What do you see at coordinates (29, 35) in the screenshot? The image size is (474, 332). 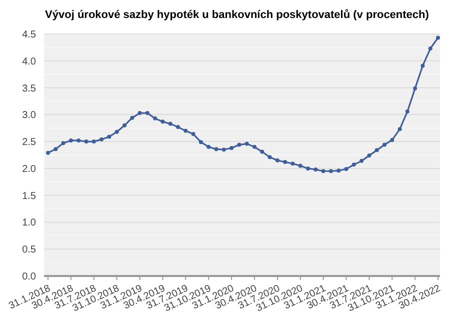 I see `y-tick-label: 4.5` at bounding box center [29, 35].